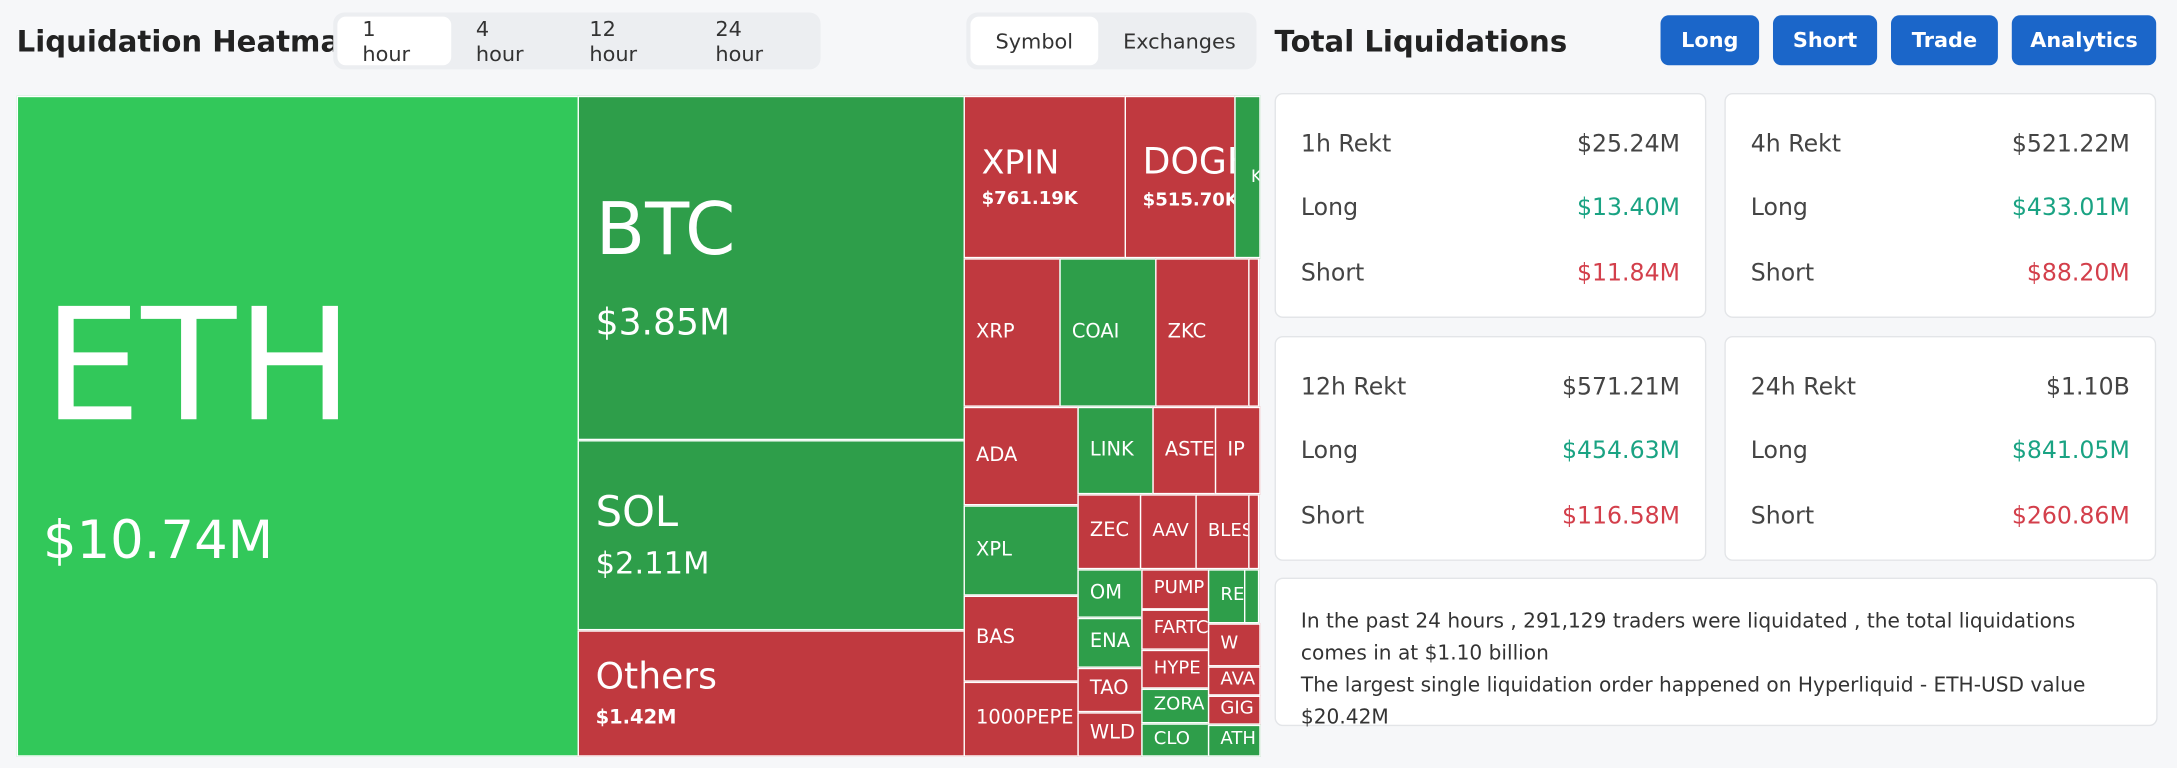 This screenshot has height=768, width=2177. Describe the element at coordinates (997, 455) in the screenshot. I see `tile-label: ADA` at that location.